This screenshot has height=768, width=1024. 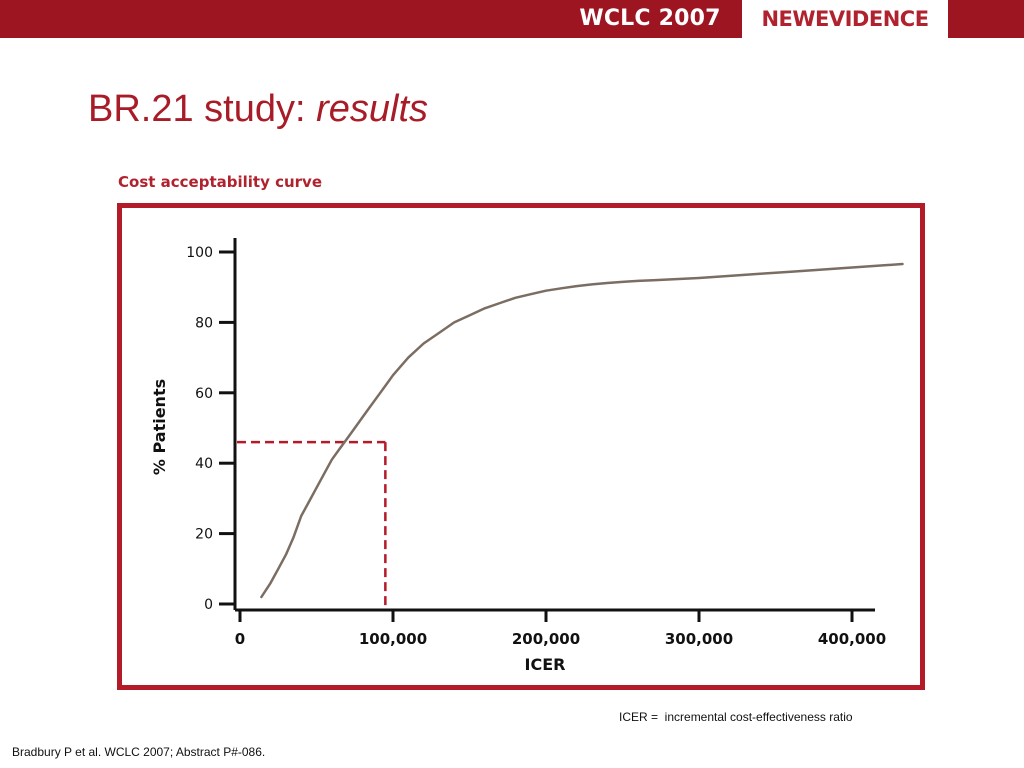 What do you see at coordinates (545, 664) in the screenshot?
I see `x-axis-title: ICER` at bounding box center [545, 664].